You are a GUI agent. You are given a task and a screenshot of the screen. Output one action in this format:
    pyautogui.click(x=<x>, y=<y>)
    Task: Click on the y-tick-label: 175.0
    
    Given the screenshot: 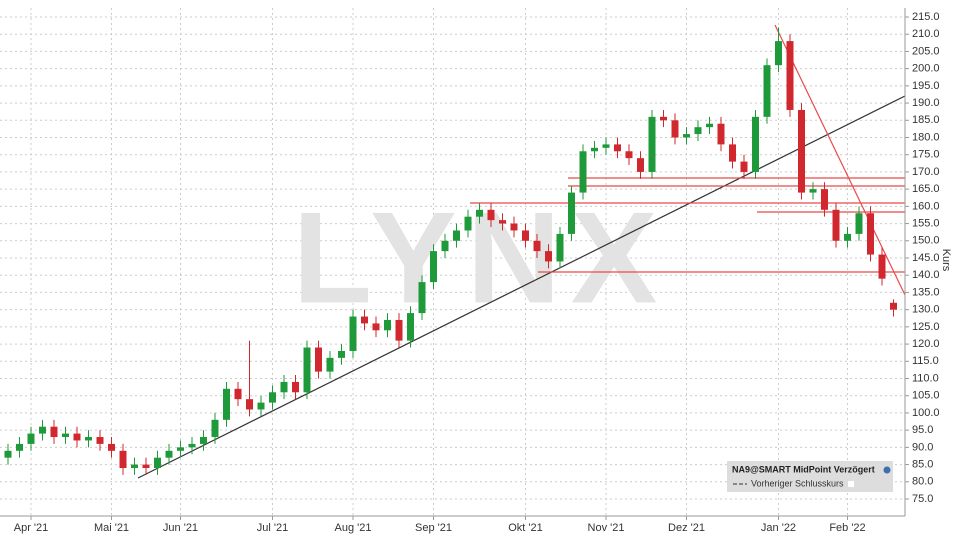 What is the action you would take?
    pyautogui.click(x=926, y=155)
    